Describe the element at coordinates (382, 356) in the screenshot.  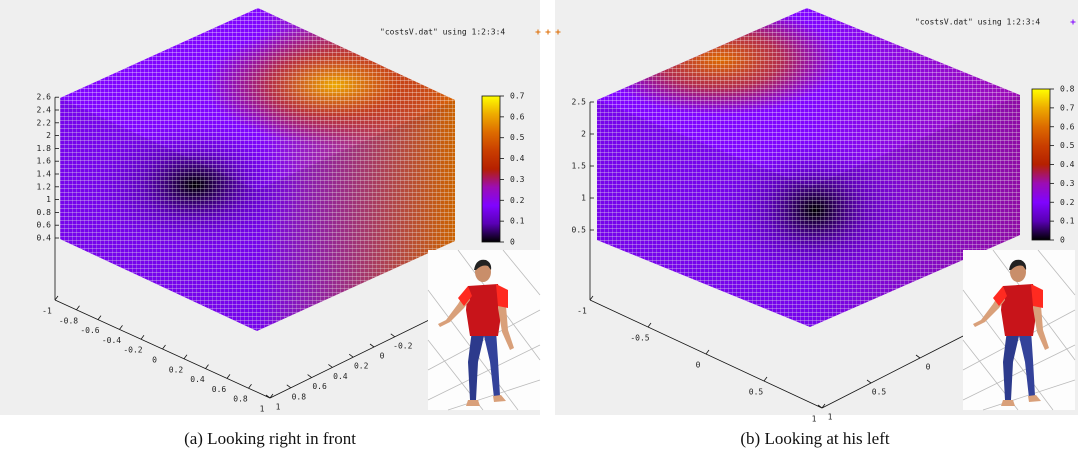
I see `y-tick-label: 0` at that location.